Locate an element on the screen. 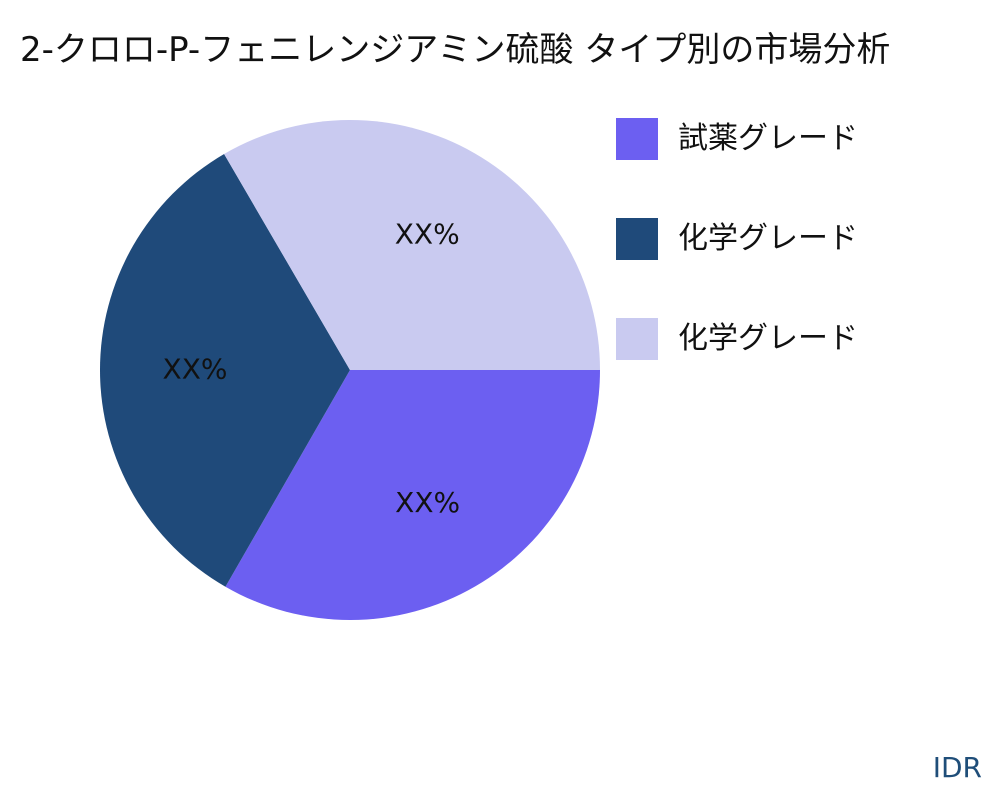 The width and height of the screenshot is (1000, 800). labels-layer: XX% XX% XX% is located at coordinates (312, 369).